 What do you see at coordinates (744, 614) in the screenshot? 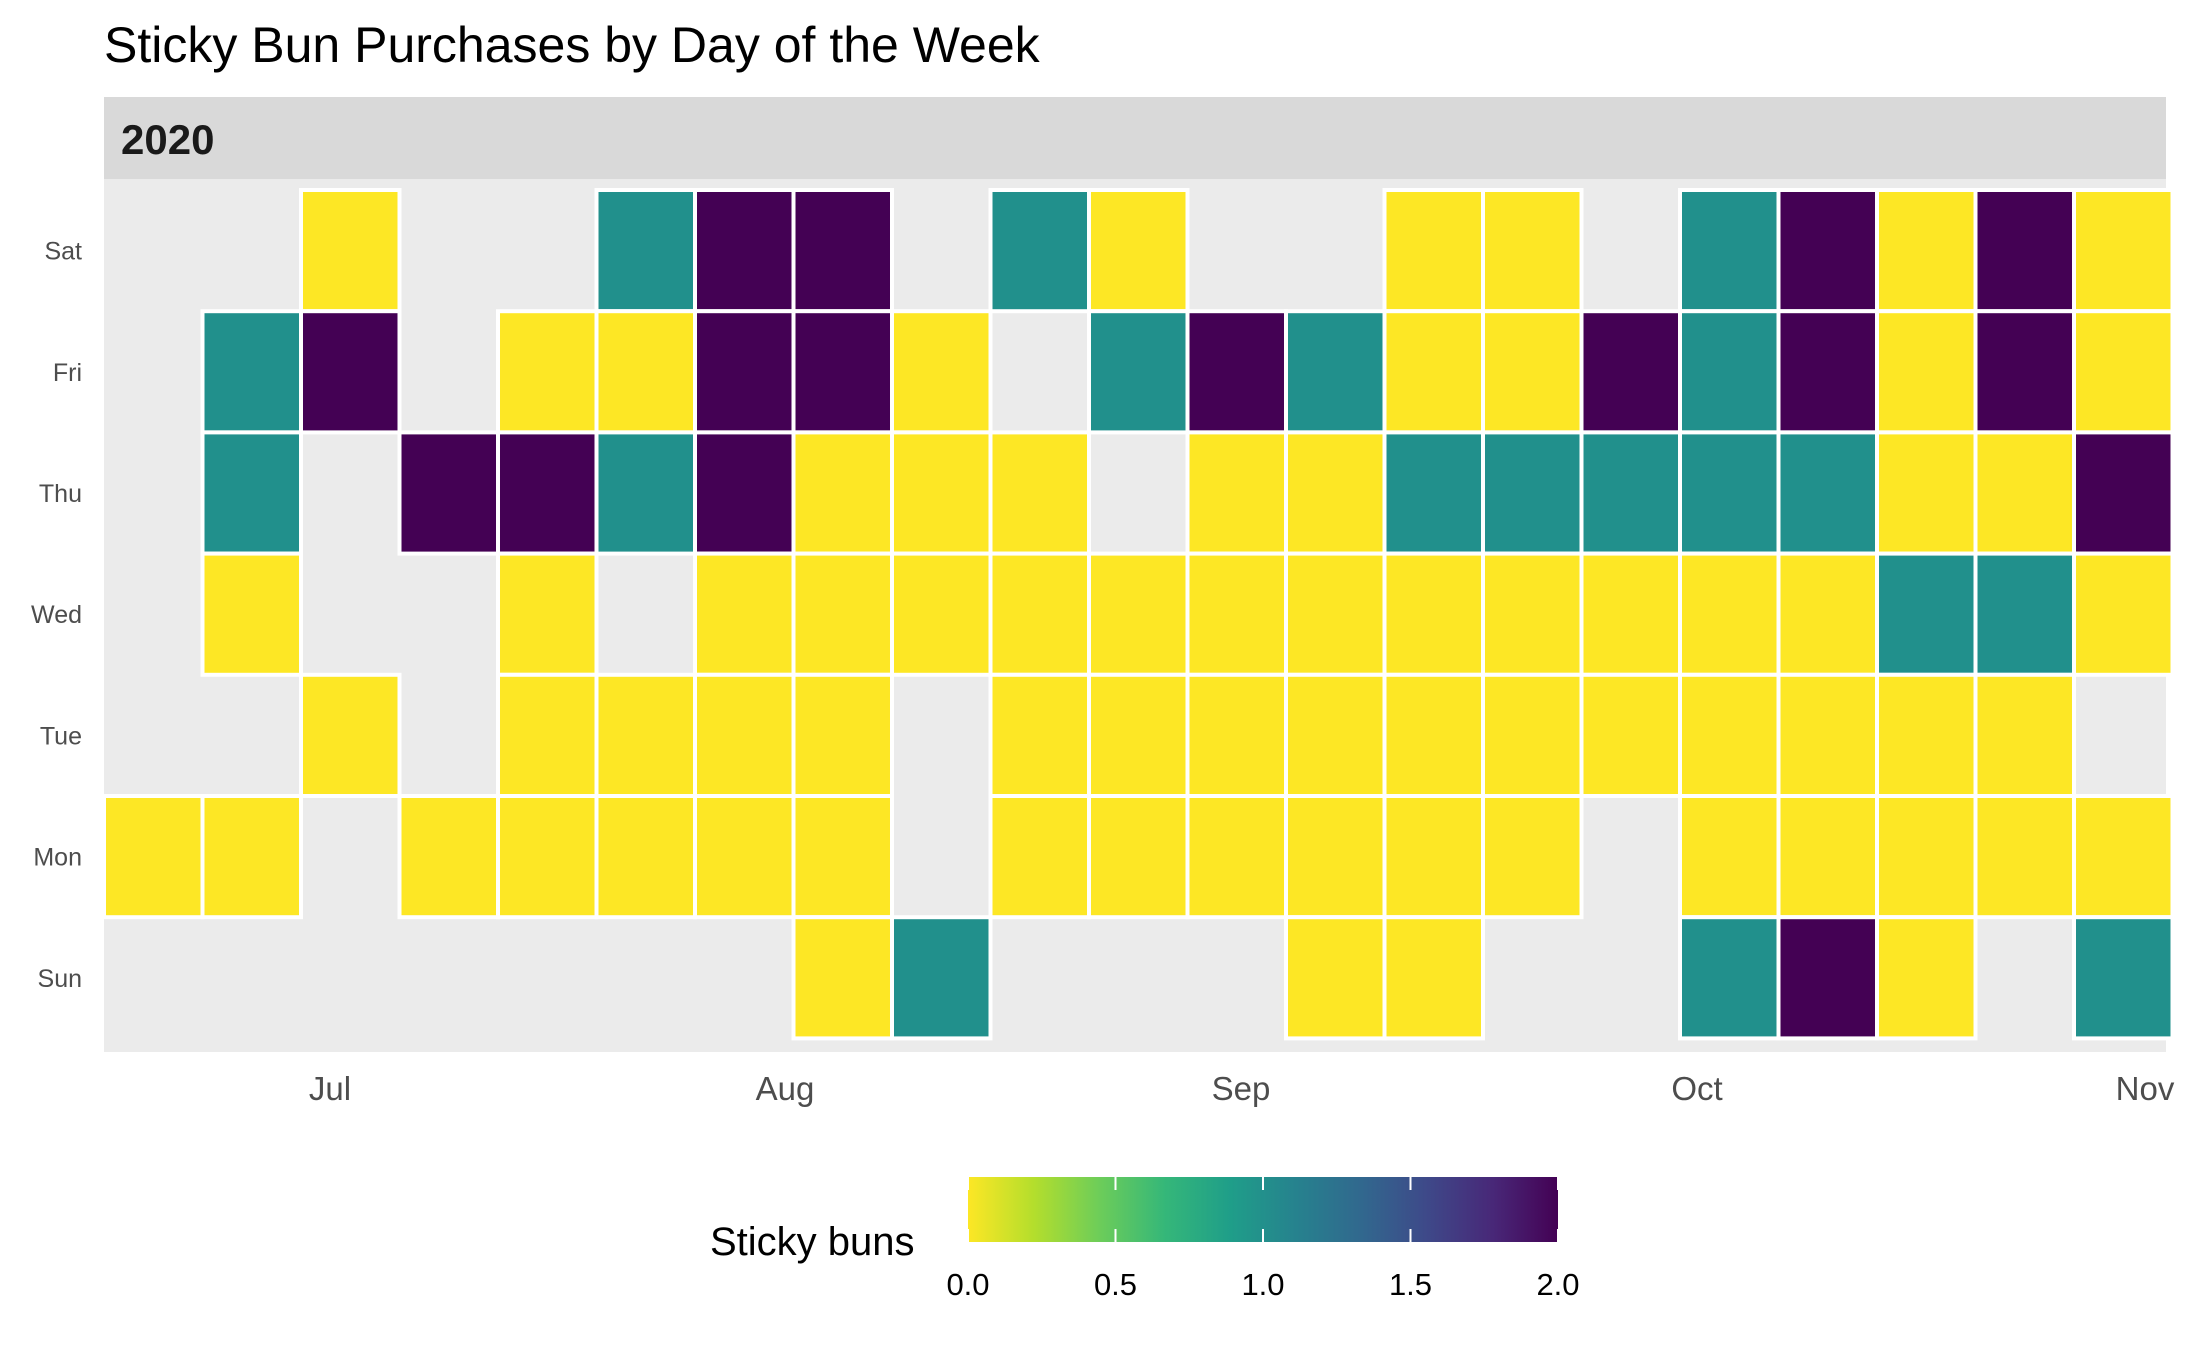
I see `tile-wed-w6` at bounding box center [744, 614].